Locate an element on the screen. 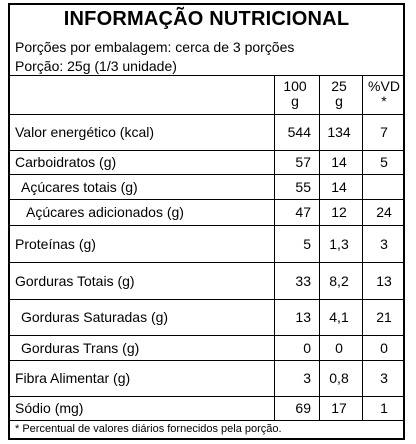  label-title: INFORMAÇÃO NUTRICIONAL is located at coordinates (206, 19).